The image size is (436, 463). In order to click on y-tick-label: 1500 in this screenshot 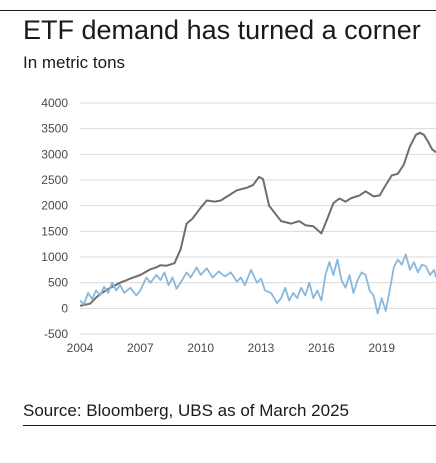, I will do `click(54, 231)`.